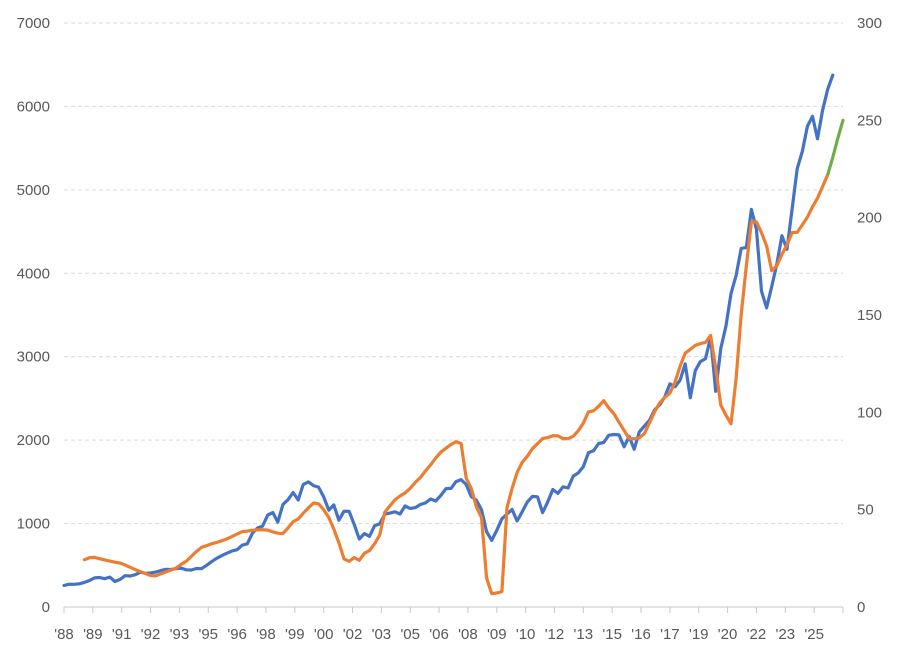  What do you see at coordinates (526, 634) in the screenshot?
I see `x-axis-label: '10` at bounding box center [526, 634].